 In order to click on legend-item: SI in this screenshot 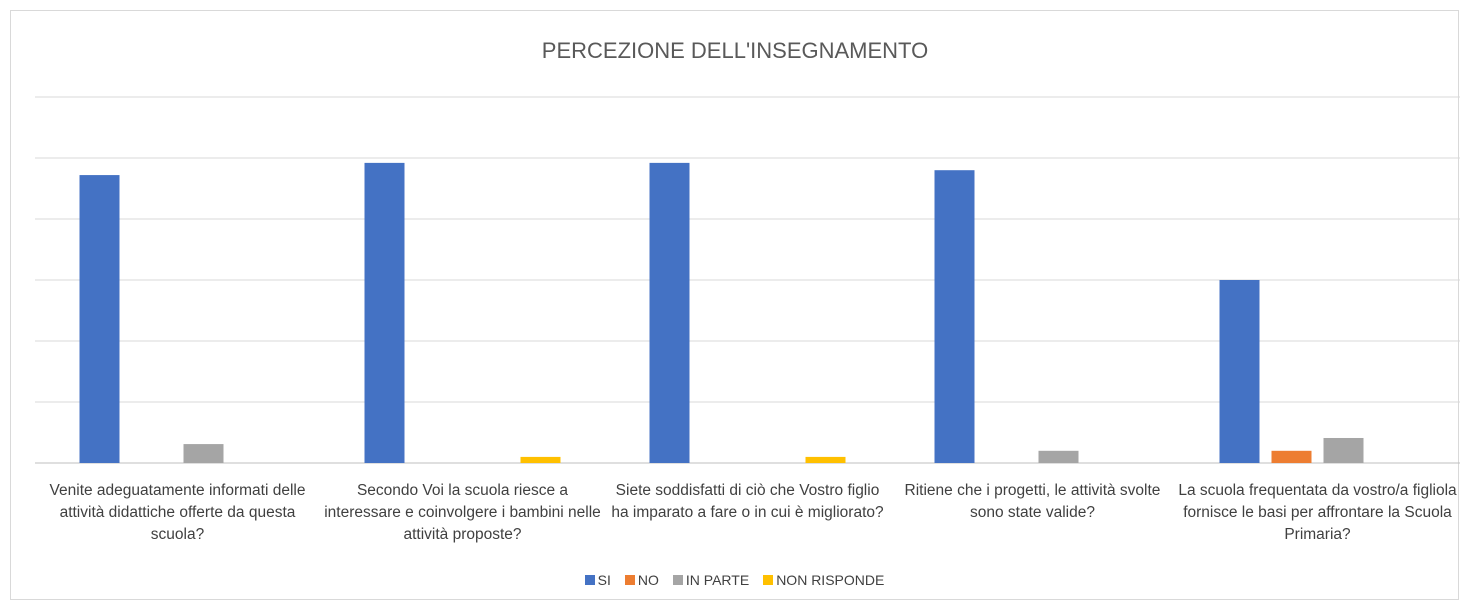, I will do `click(597, 580)`.